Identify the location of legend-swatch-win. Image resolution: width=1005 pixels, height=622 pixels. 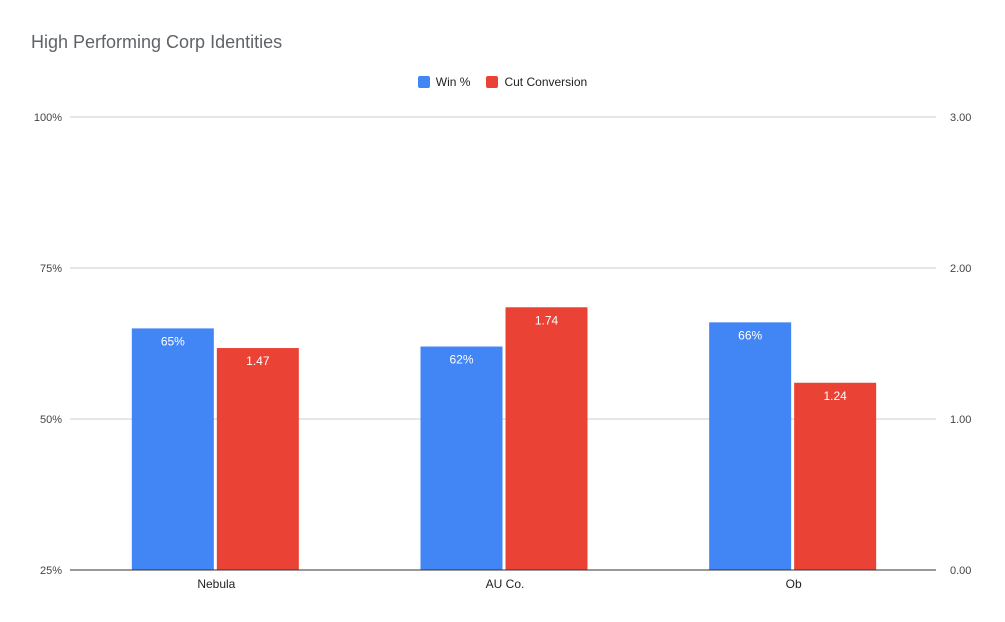
(423, 82).